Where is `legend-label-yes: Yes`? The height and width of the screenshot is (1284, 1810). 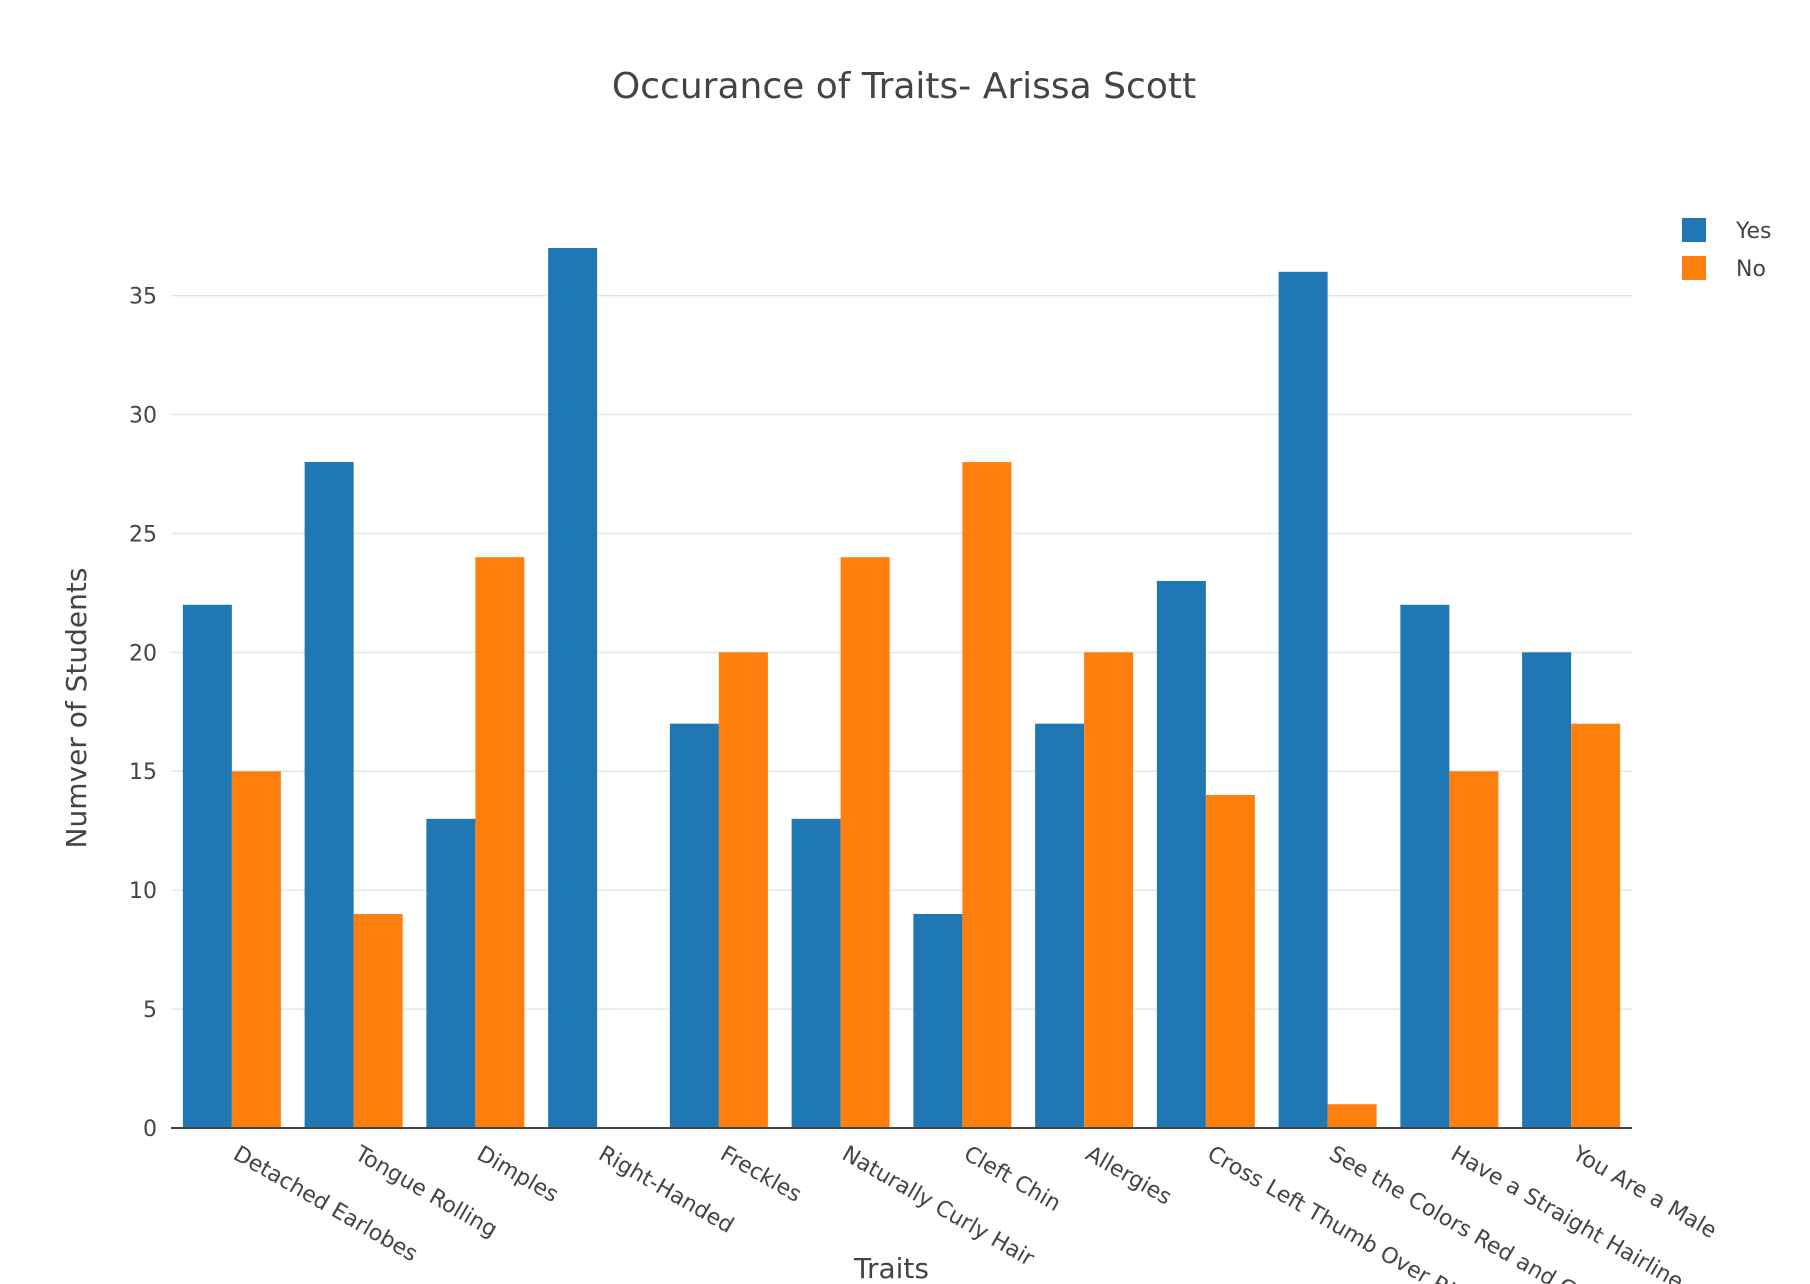
legend-label-yes: Yes is located at coordinates (1753, 231).